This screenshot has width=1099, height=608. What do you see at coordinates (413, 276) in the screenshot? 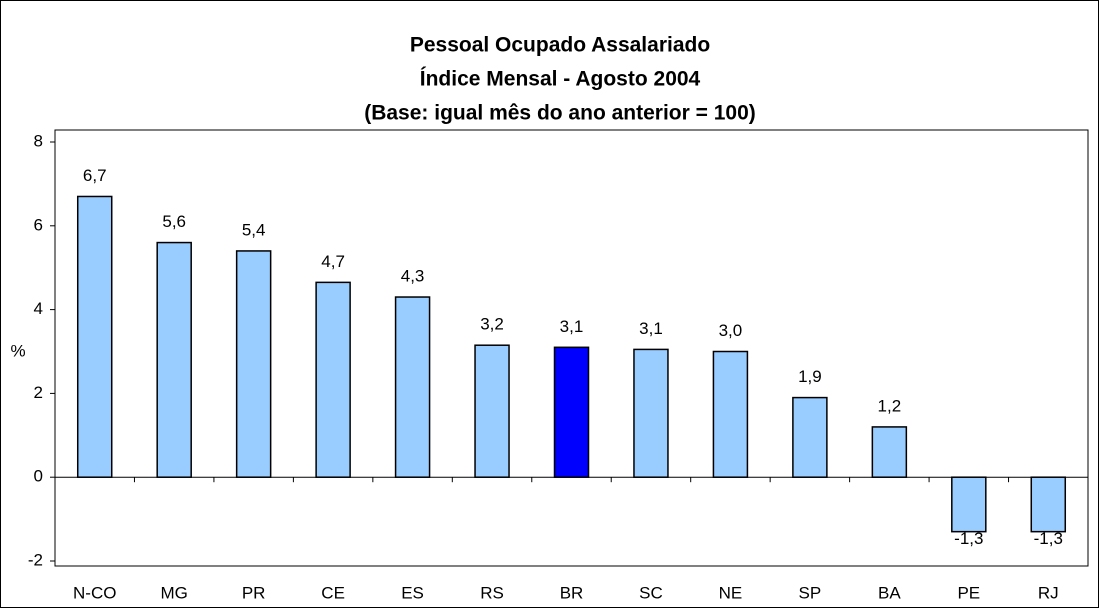
I see `value-label: 4,3` at bounding box center [413, 276].